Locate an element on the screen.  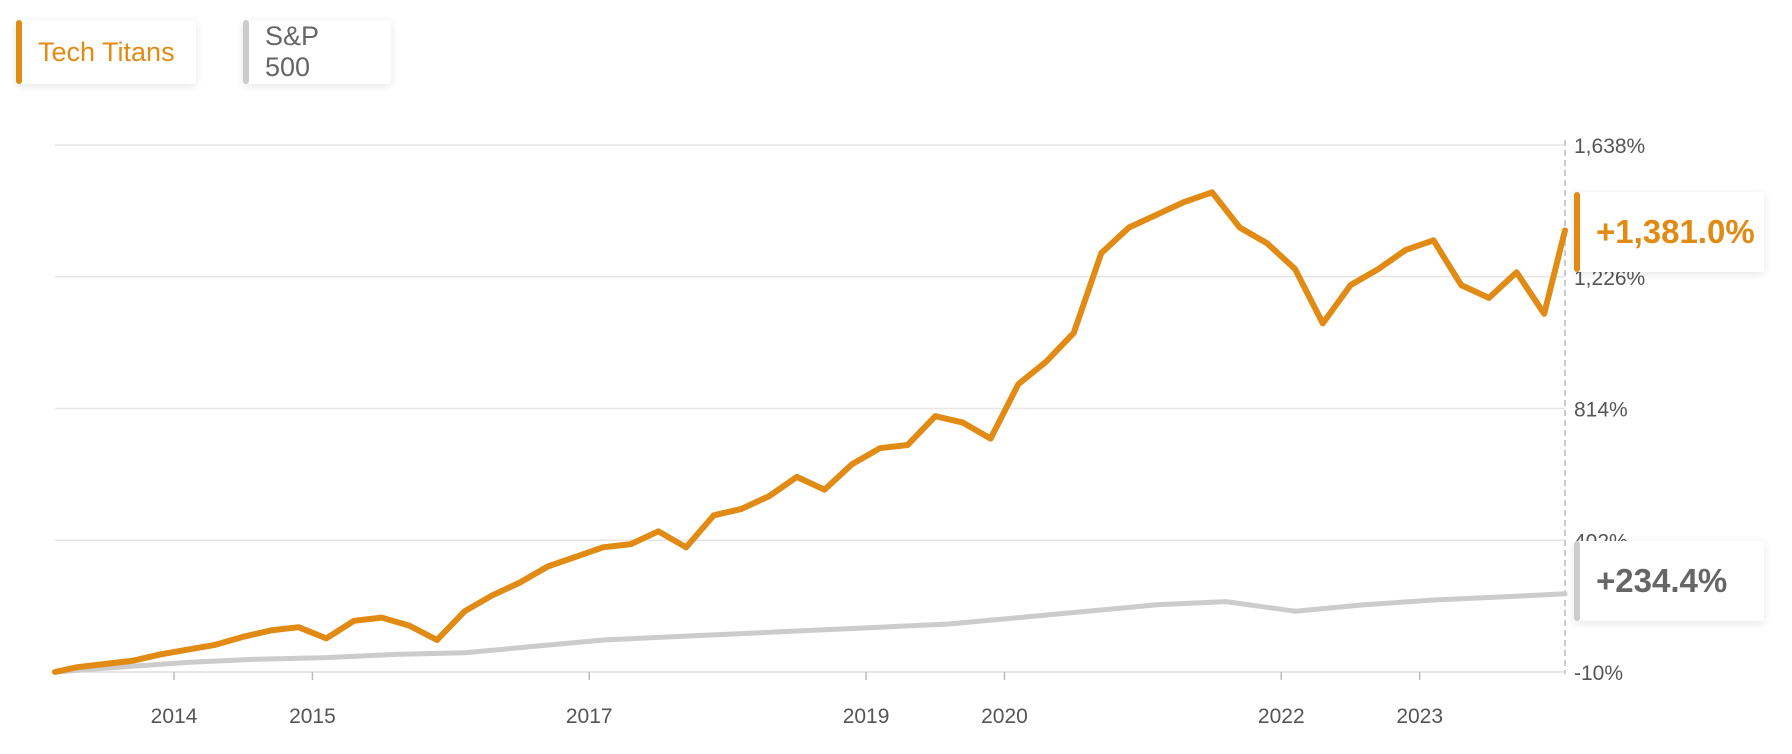
sp500-series-line is located at coordinates (810, 633).